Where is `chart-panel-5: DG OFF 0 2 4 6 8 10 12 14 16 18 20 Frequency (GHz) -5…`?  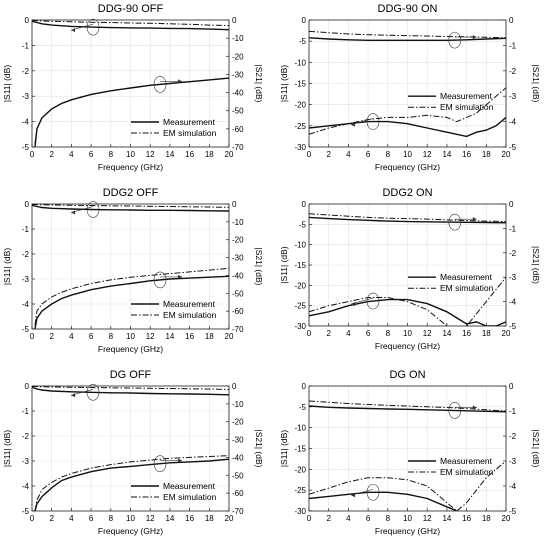 chart-panel-5: DG OFF 0 2 4 6 8 10 12 14 16 18 20 Frequency (GHz) -5… is located at coordinates (133, 452).